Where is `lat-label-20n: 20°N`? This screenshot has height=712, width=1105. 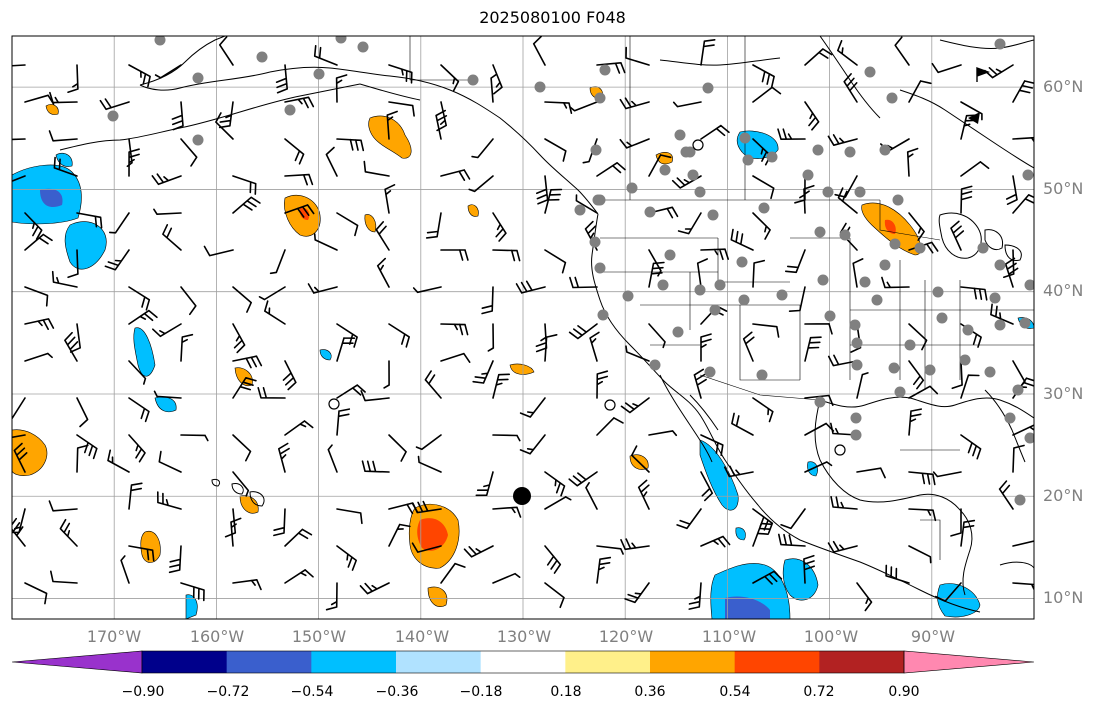 lat-label-20n: 20°N is located at coordinates (1063, 495).